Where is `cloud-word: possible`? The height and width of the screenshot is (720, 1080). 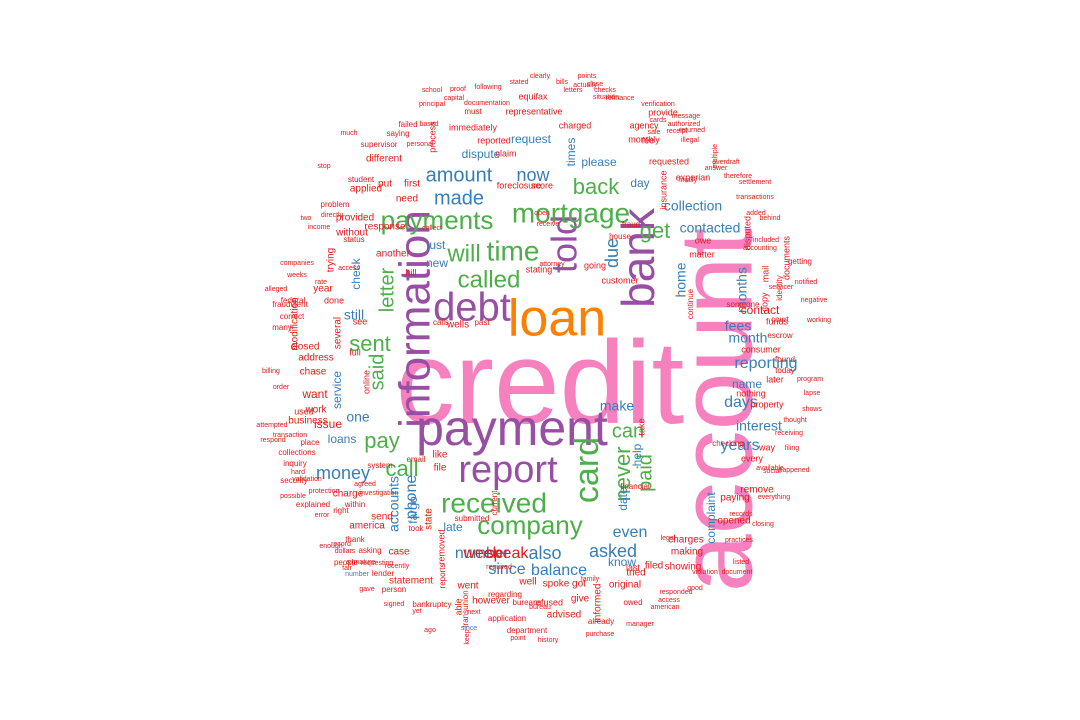
cloud-word: possible is located at coordinates (293, 496).